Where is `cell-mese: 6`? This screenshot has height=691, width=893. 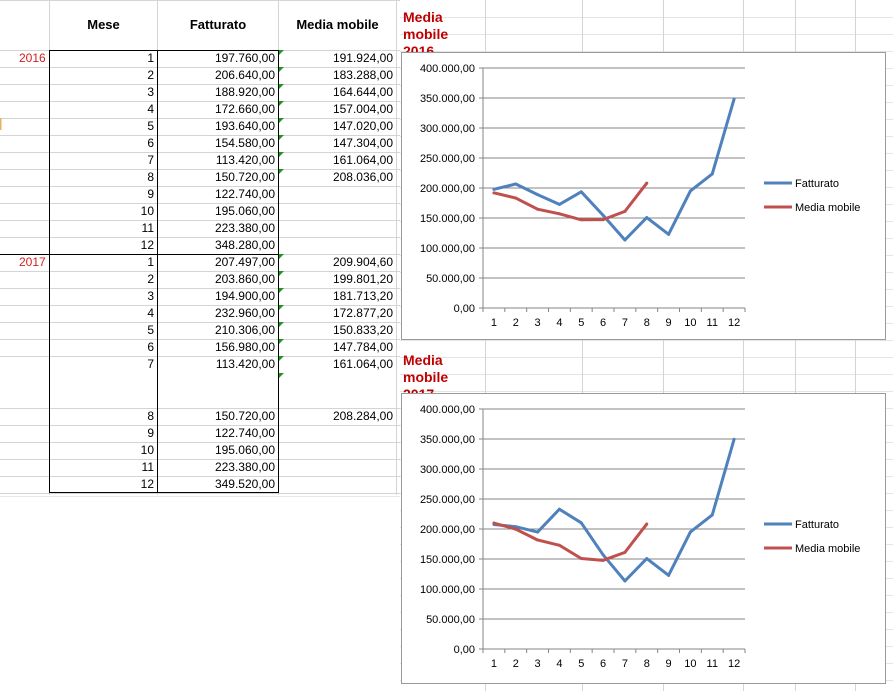 cell-mese: 6 is located at coordinates (150, 143).